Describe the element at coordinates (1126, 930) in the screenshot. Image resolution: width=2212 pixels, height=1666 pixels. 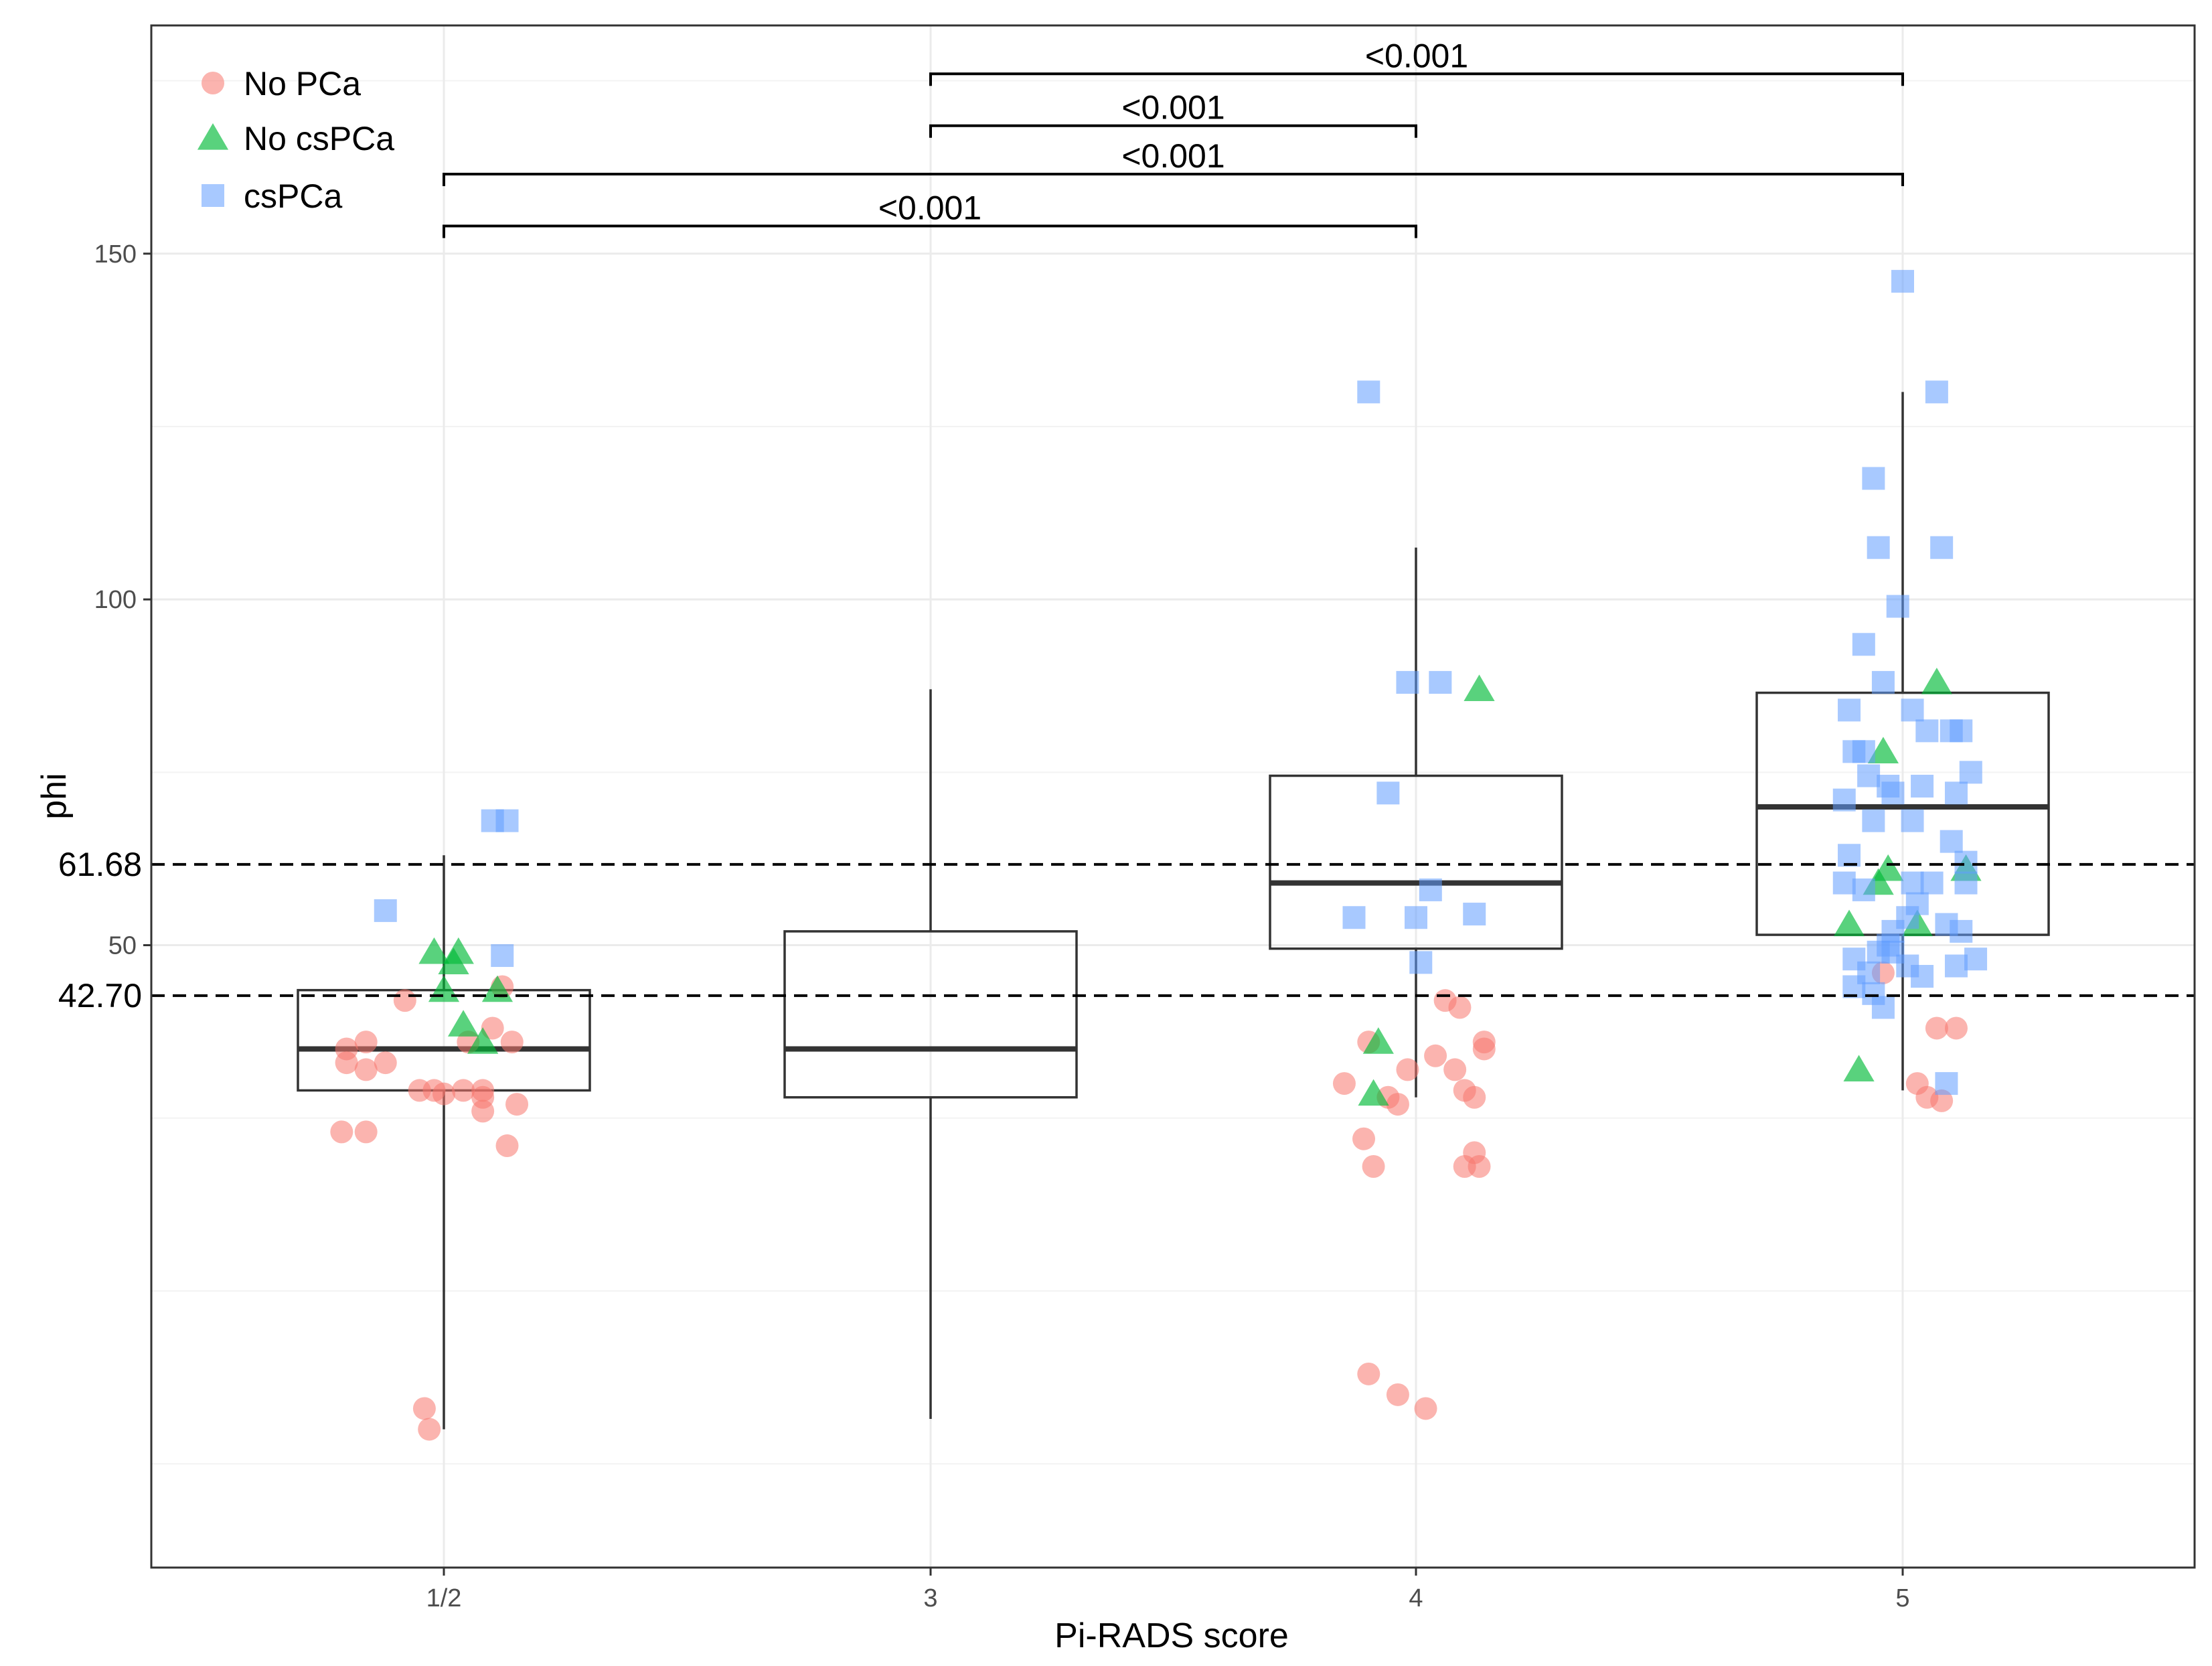
I see `reference-lines: 61.68 42.70` at that location.